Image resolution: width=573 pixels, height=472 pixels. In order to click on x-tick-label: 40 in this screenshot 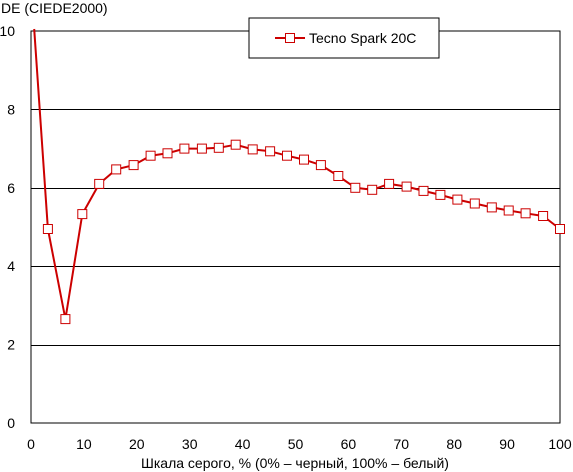, I will do `click(243, 444)`.